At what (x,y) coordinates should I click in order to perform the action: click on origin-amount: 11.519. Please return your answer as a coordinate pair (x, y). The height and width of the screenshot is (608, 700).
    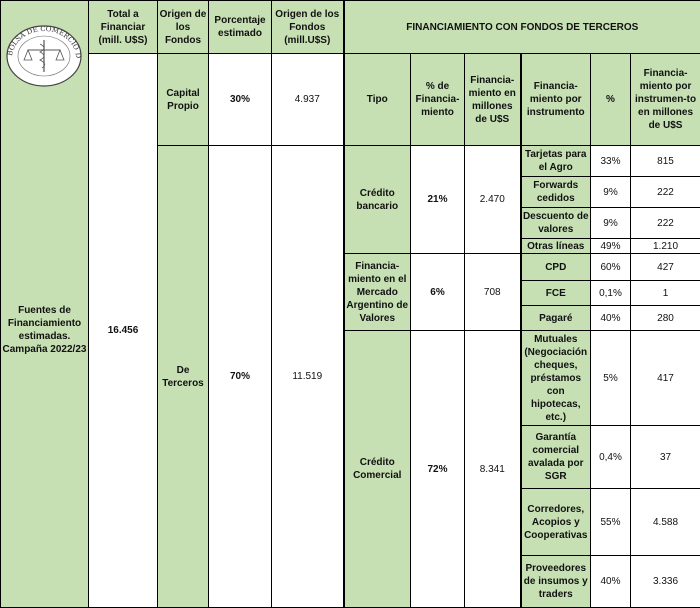
    Looking at the image, I should click on (308, 377).